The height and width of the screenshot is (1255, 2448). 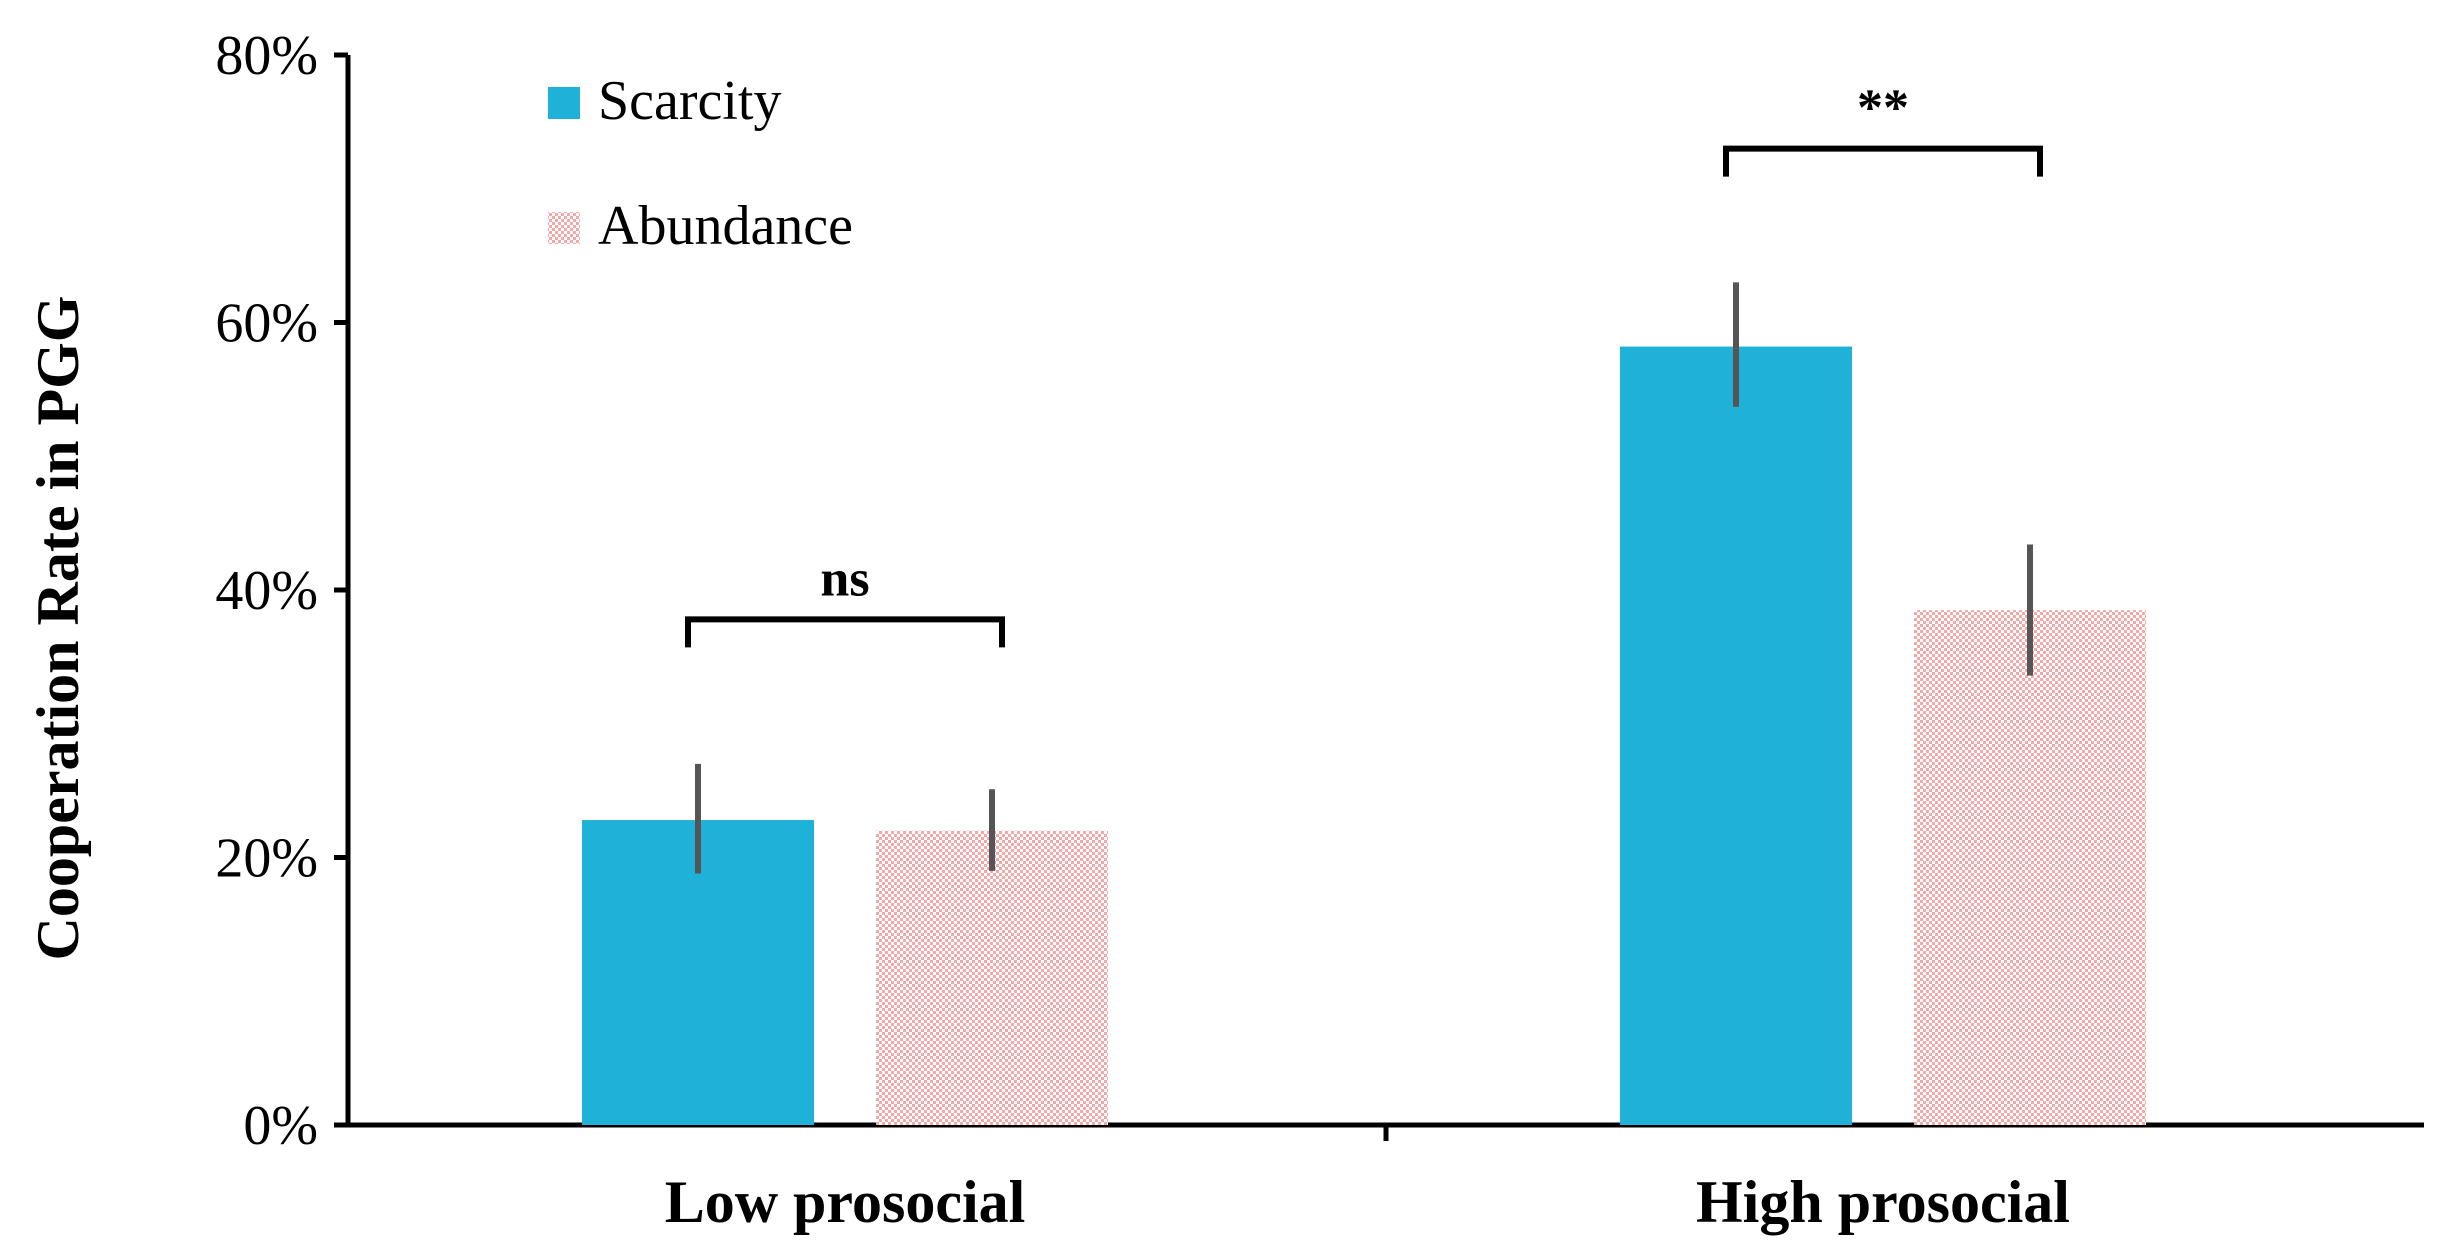 What do you see at coordinates (1883, 1202) in the screenshot?
I see `x-category-label: High prosocial` at bounding box center [1883, 1202].